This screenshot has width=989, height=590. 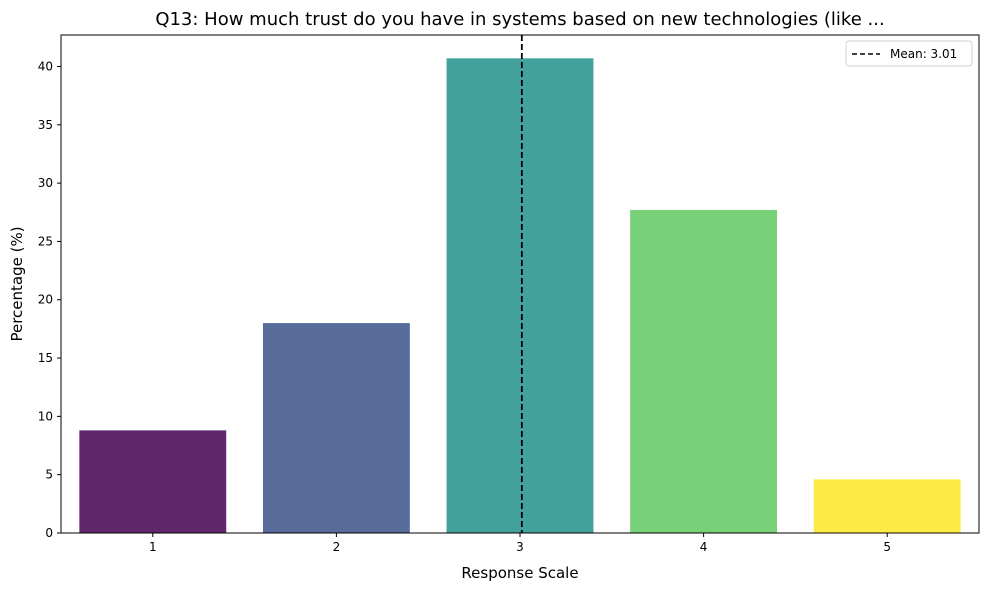 I want to click on y-tick-label-5: 5, so click(x=49, y=475).